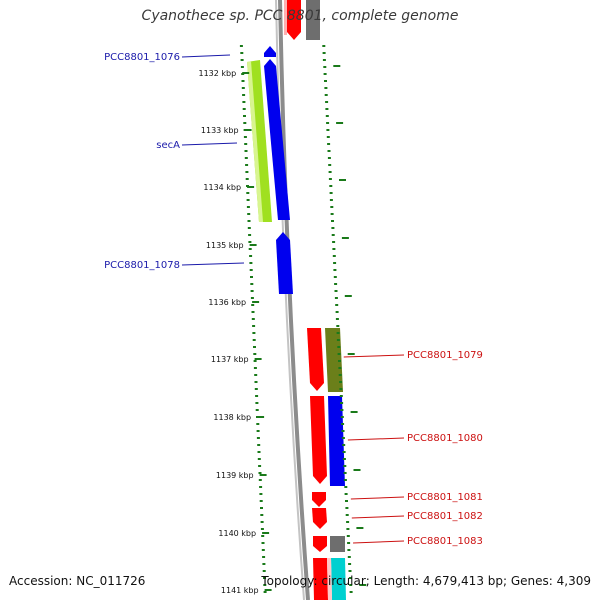  What do you see at coordinates (338, 579) in the screenshot?
I see `gene-arrow-bottom-cyan` at bounding box center [338, 579].